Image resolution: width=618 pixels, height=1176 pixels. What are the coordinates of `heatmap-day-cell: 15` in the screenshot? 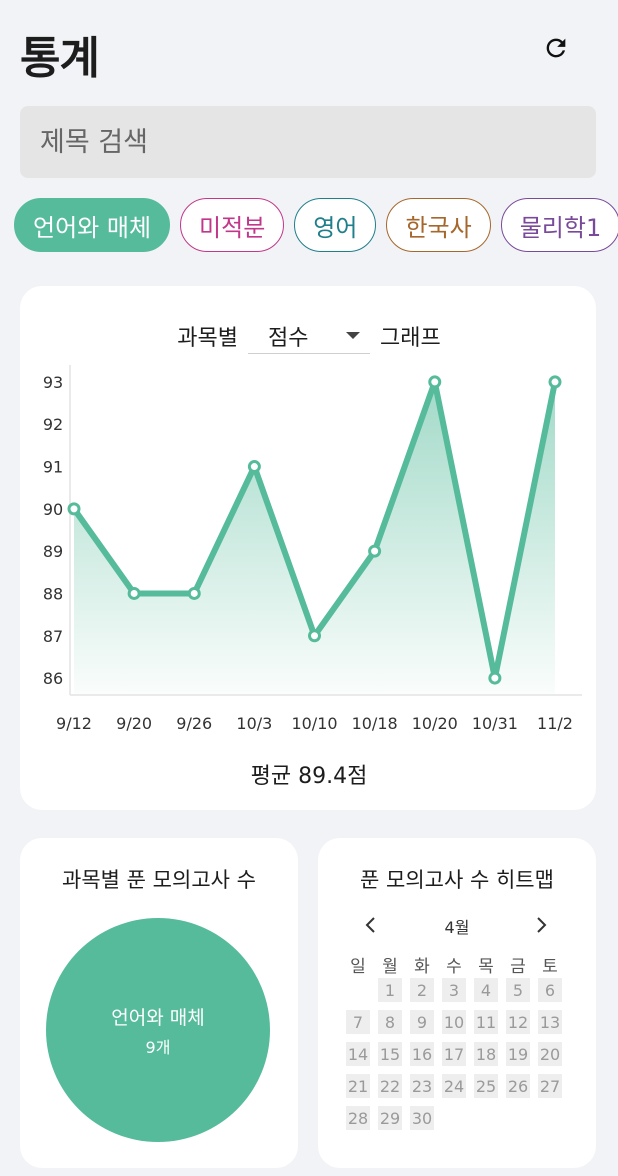 It's located at (390, 1054).